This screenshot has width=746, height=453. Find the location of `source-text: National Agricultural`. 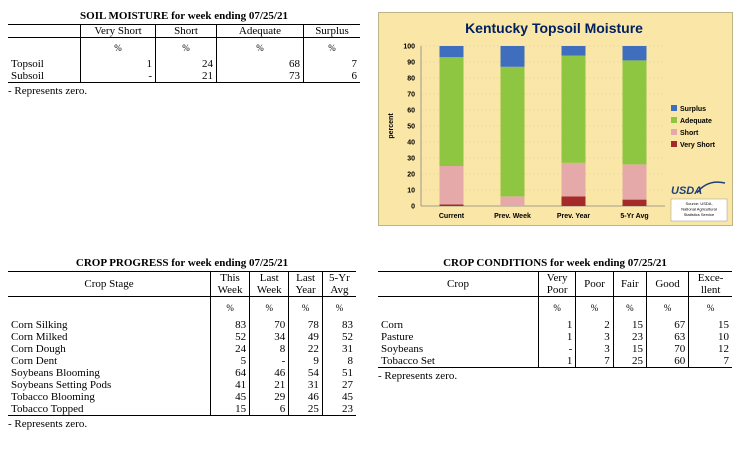

source-text: National Agricultural is located at coordinates (699, 209).